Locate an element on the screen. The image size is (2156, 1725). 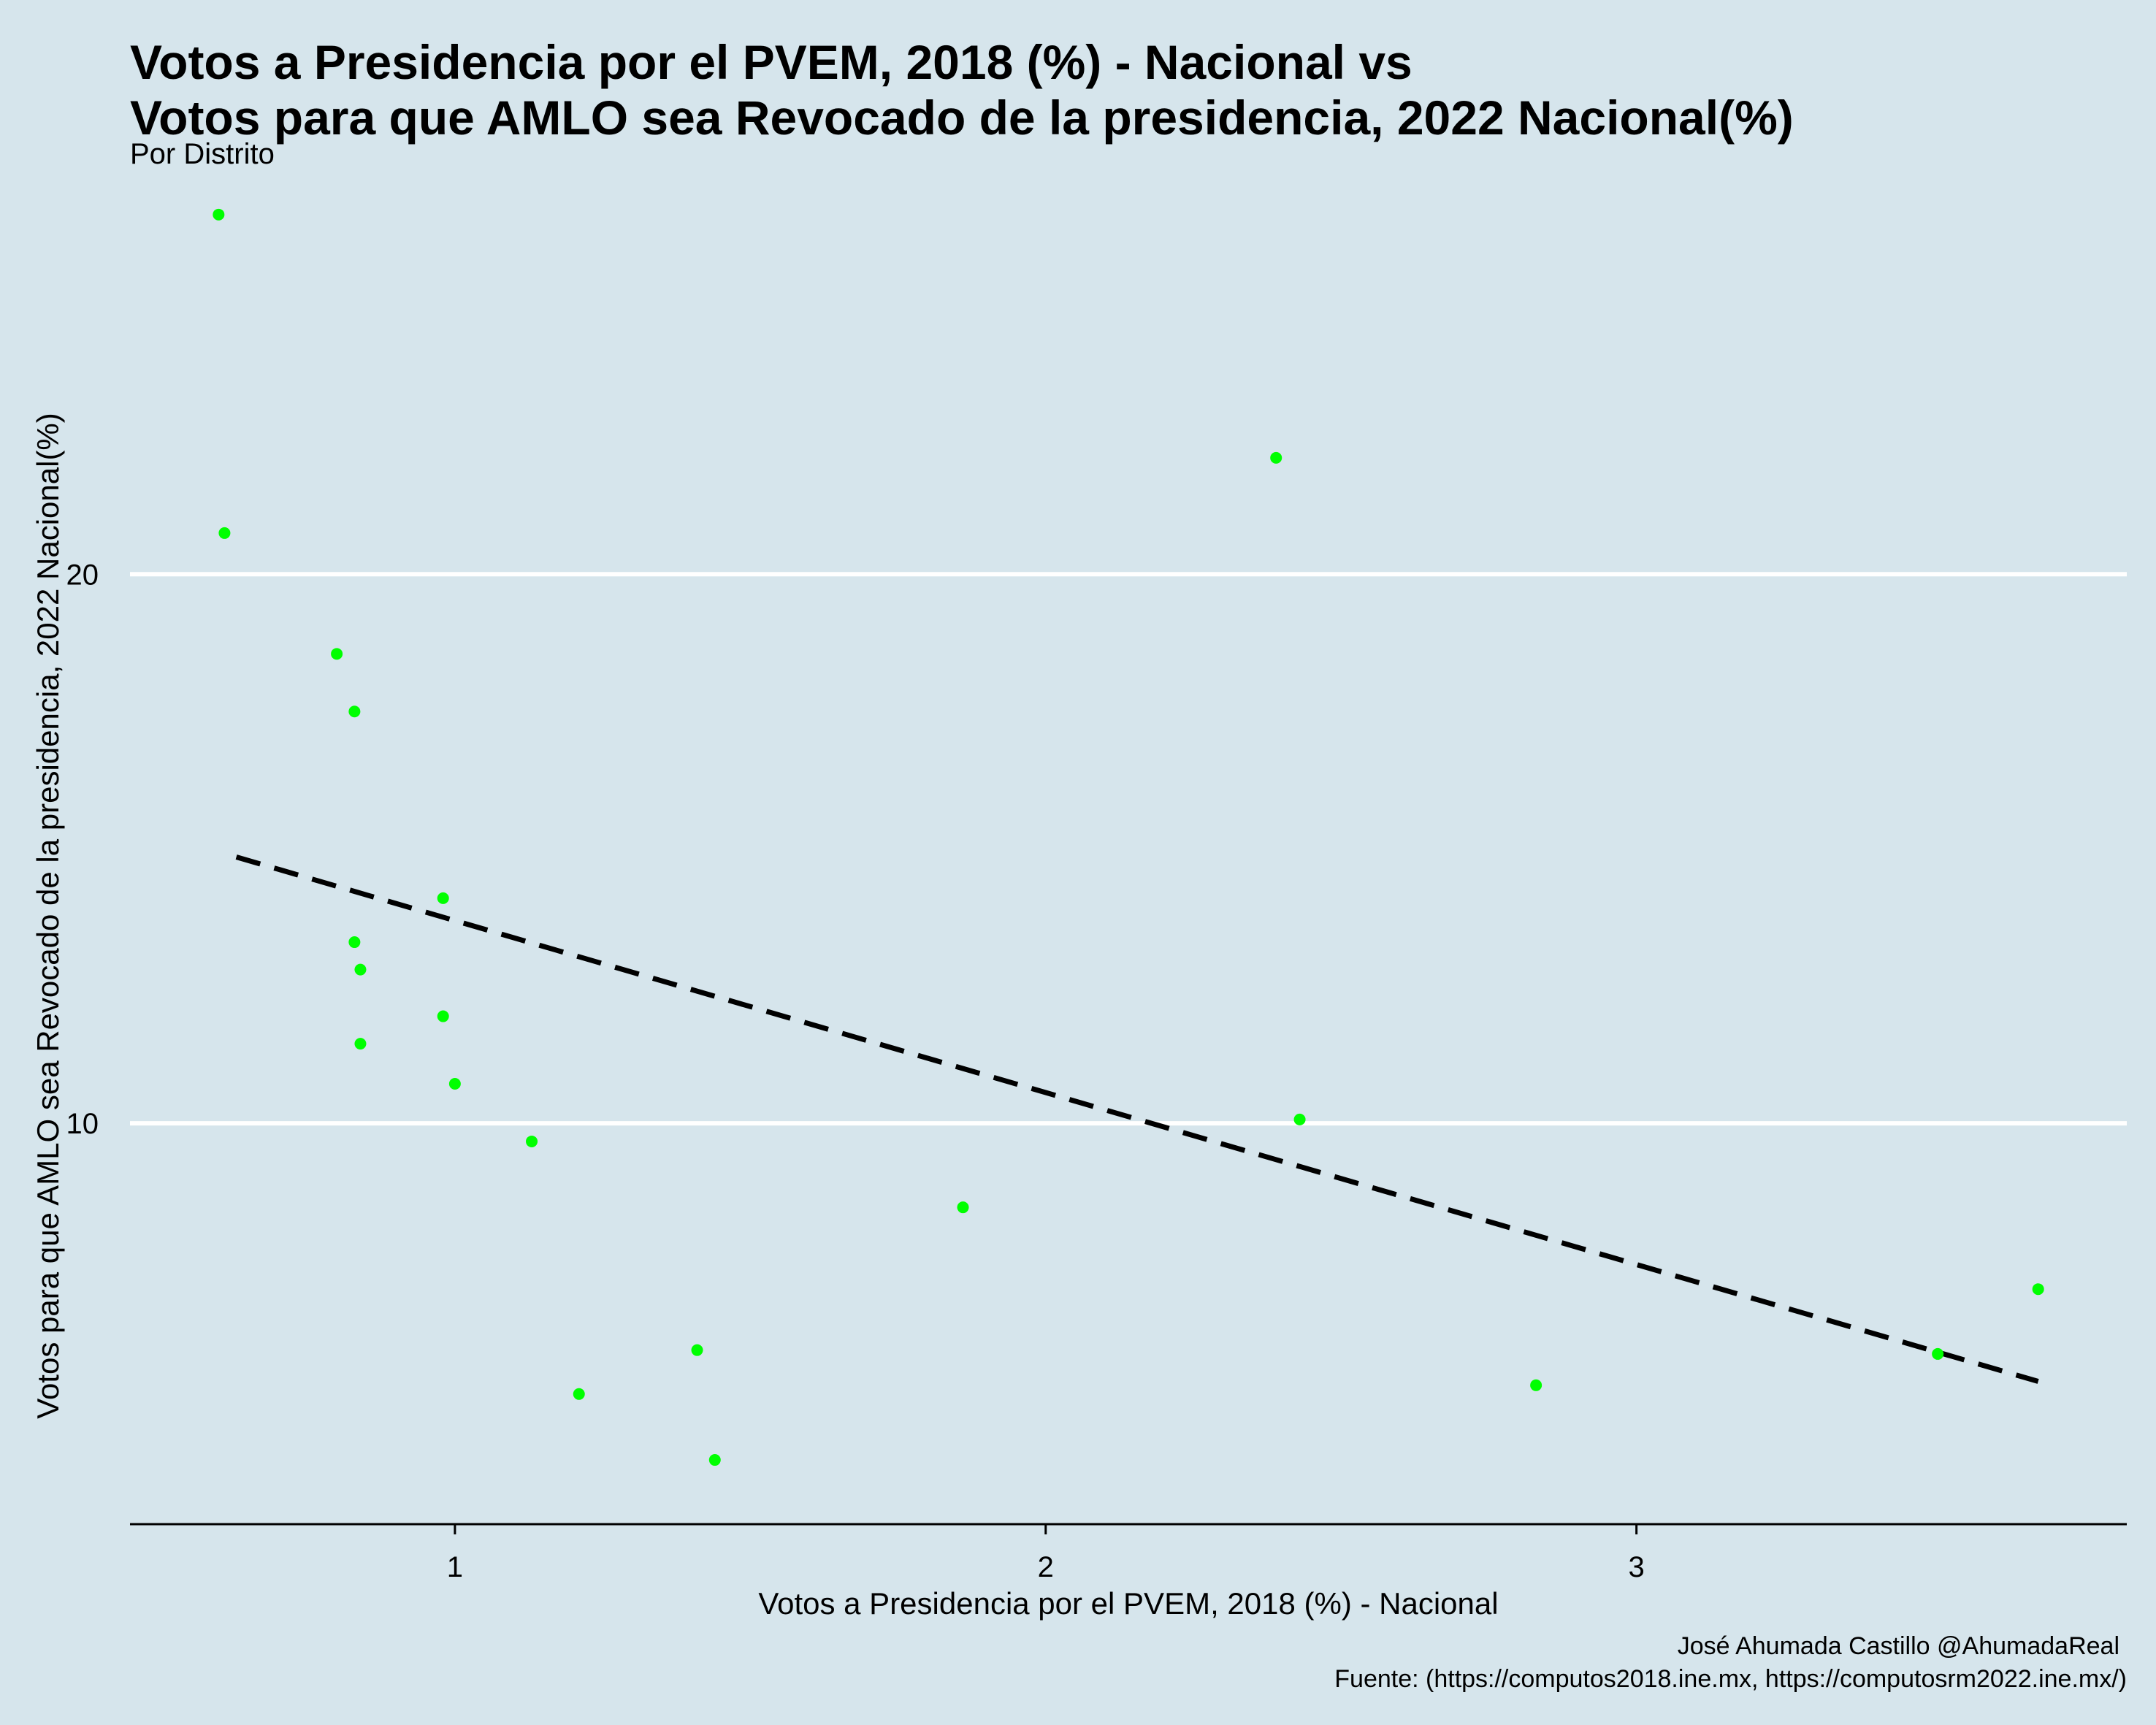
x-tick-label: 2 is located at coordinates (1046, 1567).